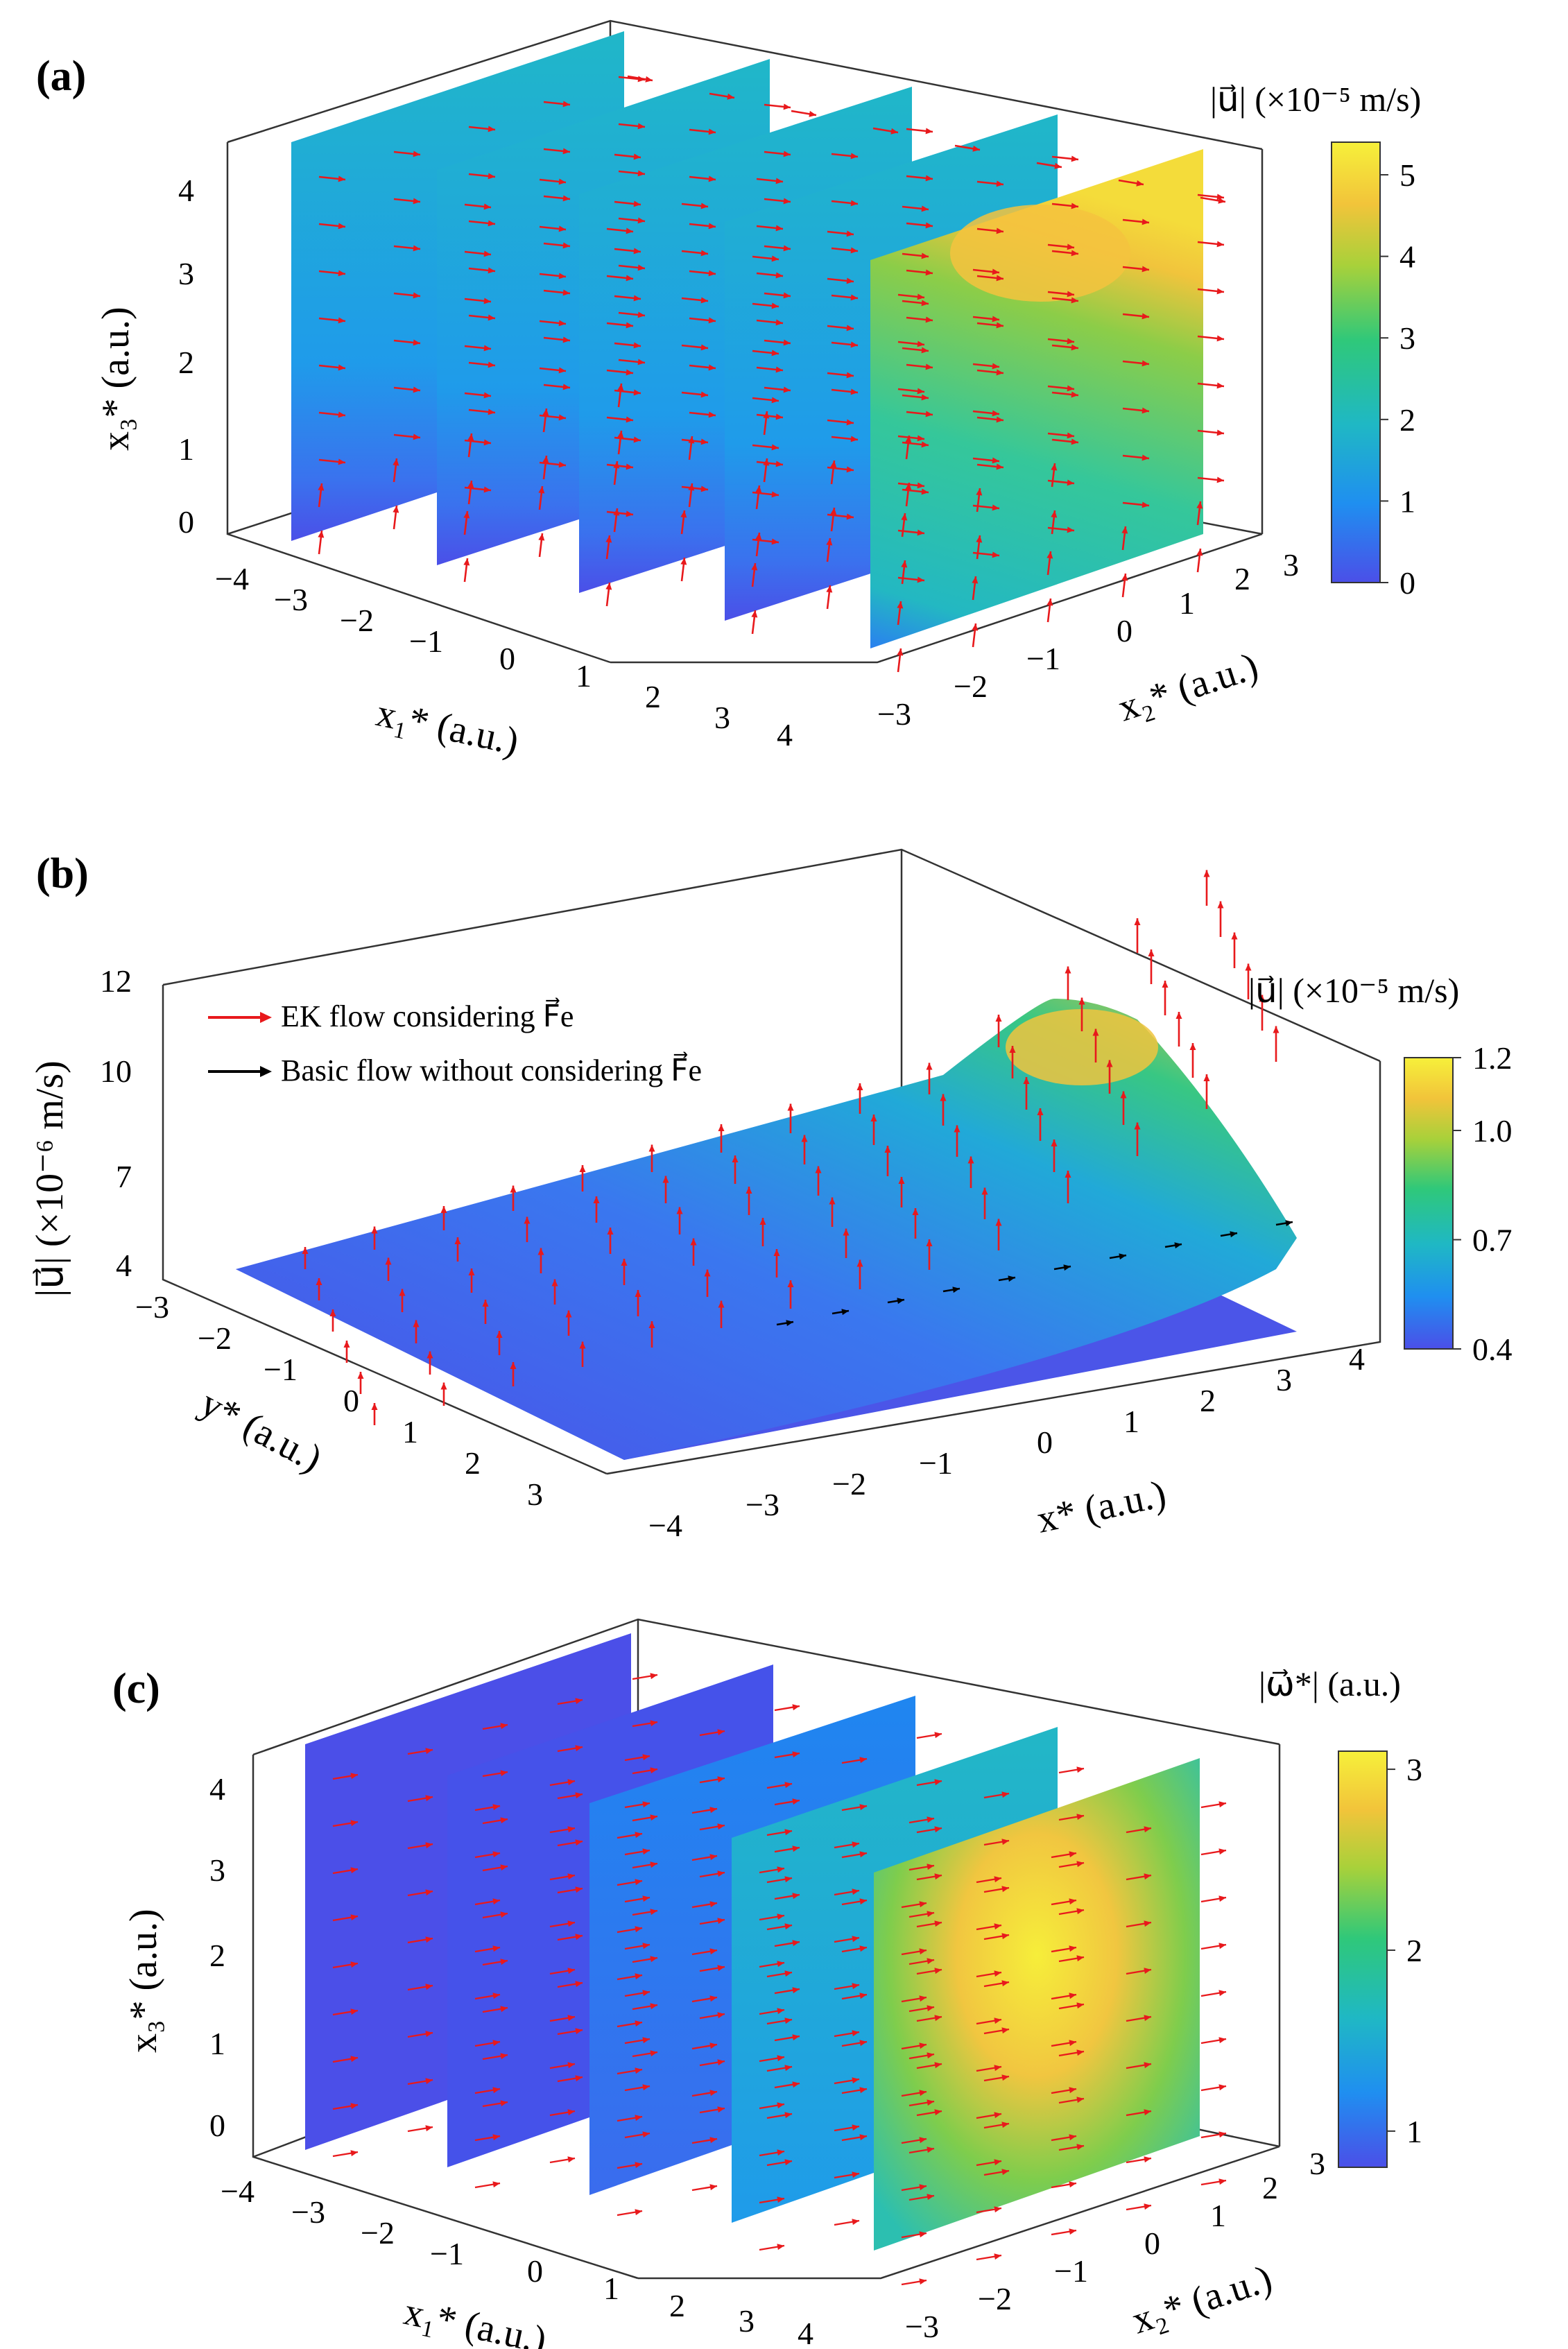  Describe the element at coordinates (653, 697) in the screenshot. I see `x-tick-a-6: 2` at that location.